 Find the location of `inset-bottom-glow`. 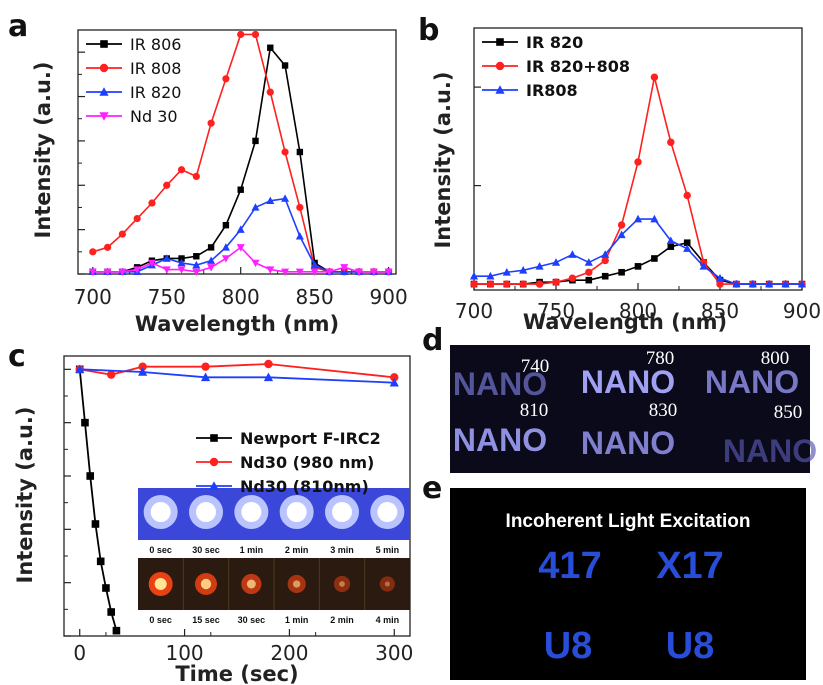

inset-bottom-glow is located at coordinates (387, 584).